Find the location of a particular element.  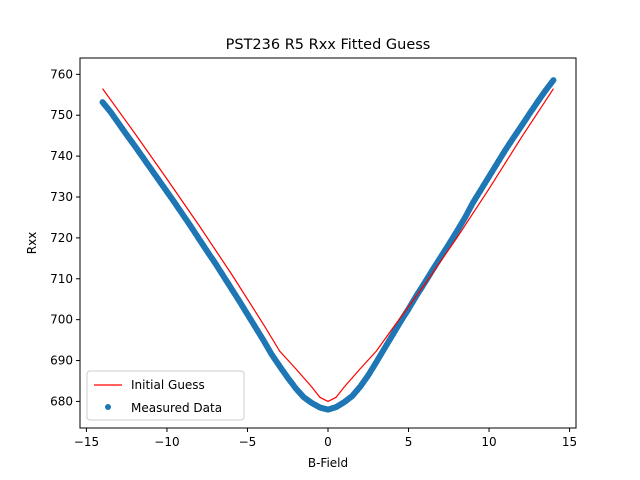

y-tick-label: 710 is located at coordinates (61, 279).